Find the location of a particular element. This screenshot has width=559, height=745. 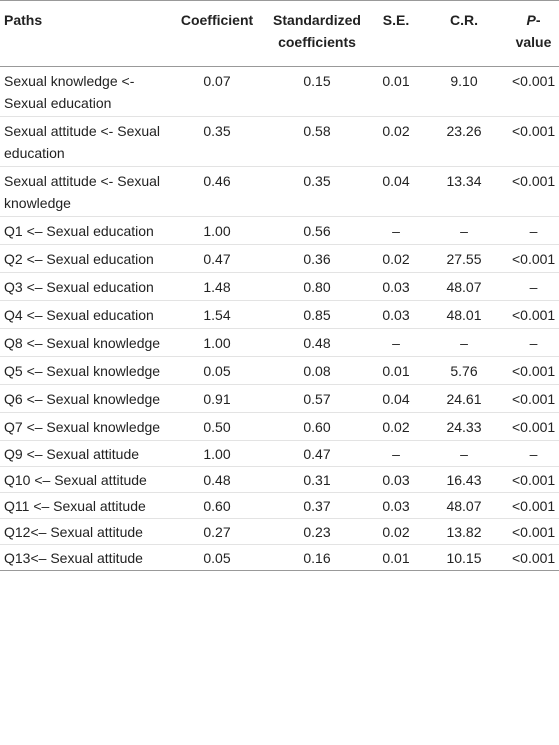

path-cell: Q7 <– Sexual knowledge is located at coordinates (86, 426).